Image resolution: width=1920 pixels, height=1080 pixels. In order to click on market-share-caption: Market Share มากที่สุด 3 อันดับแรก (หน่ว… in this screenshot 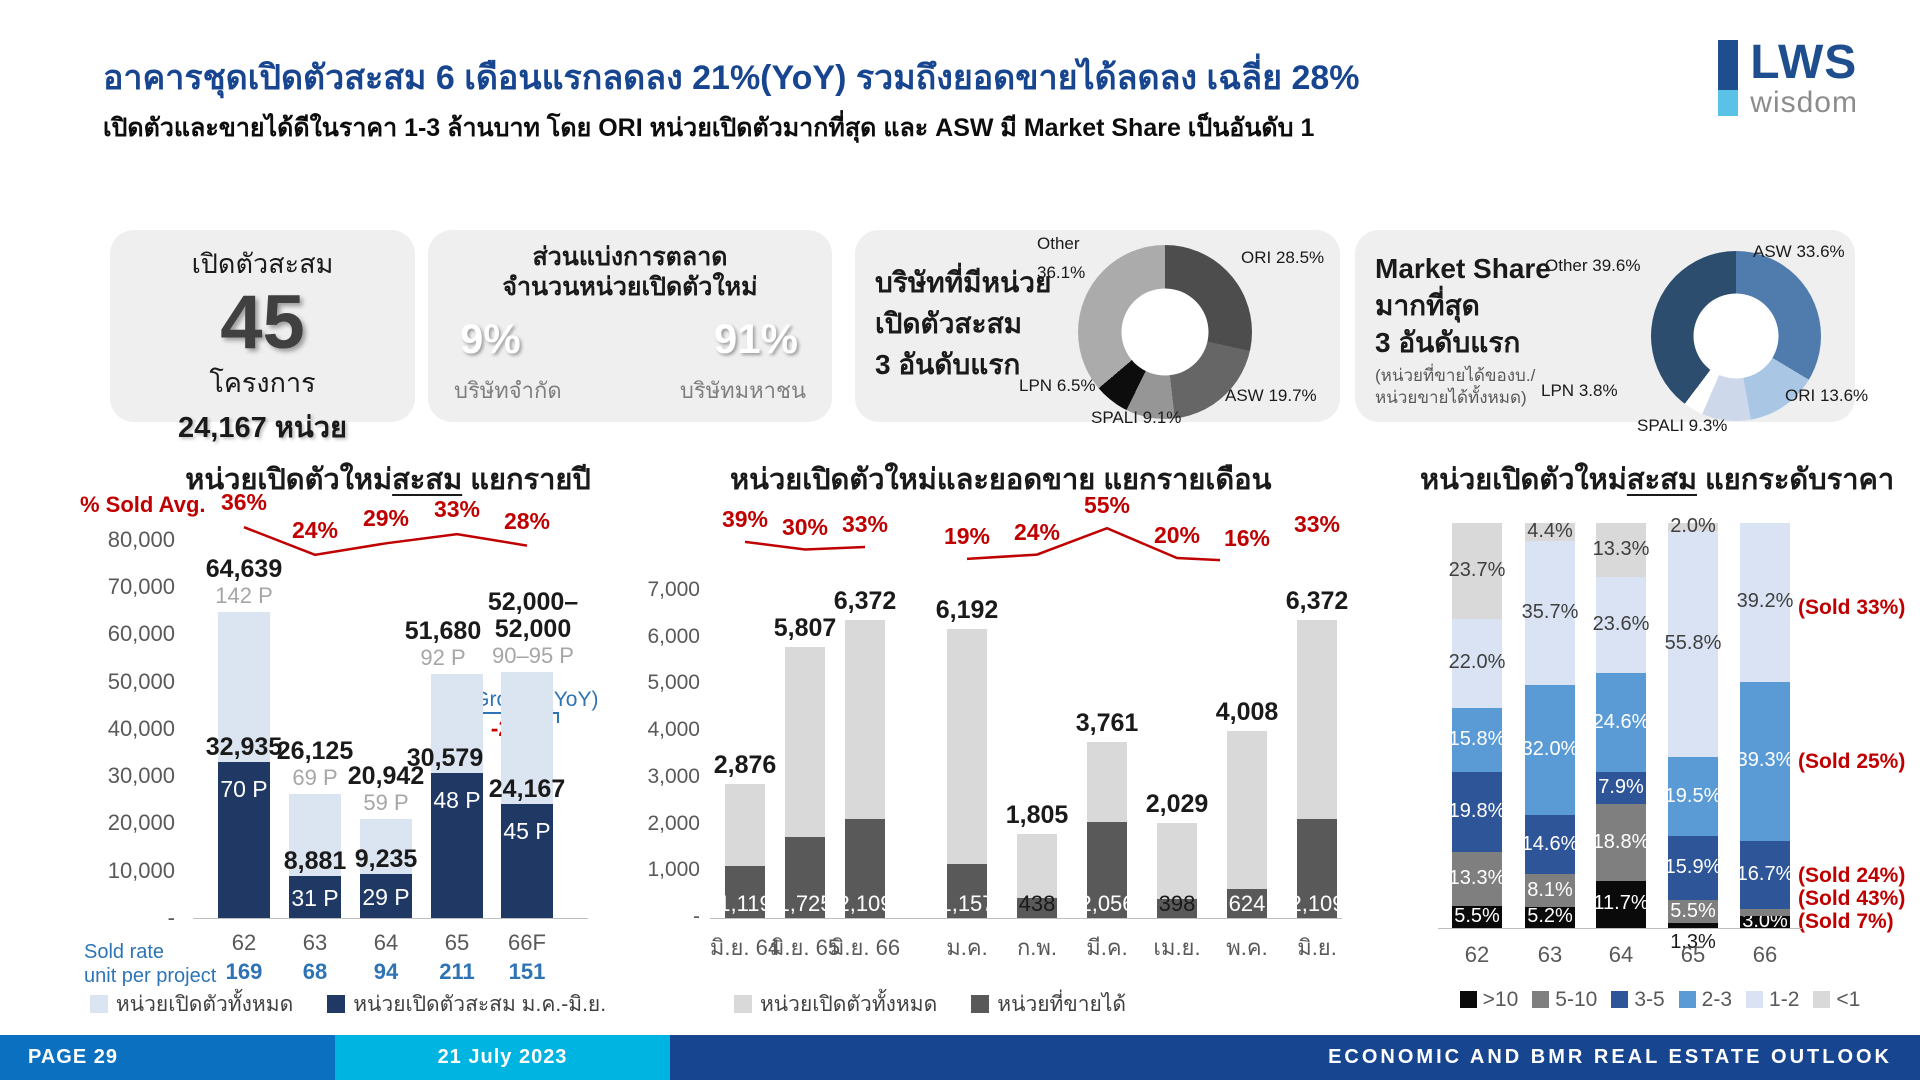, I will do `click(1463, 329)`.